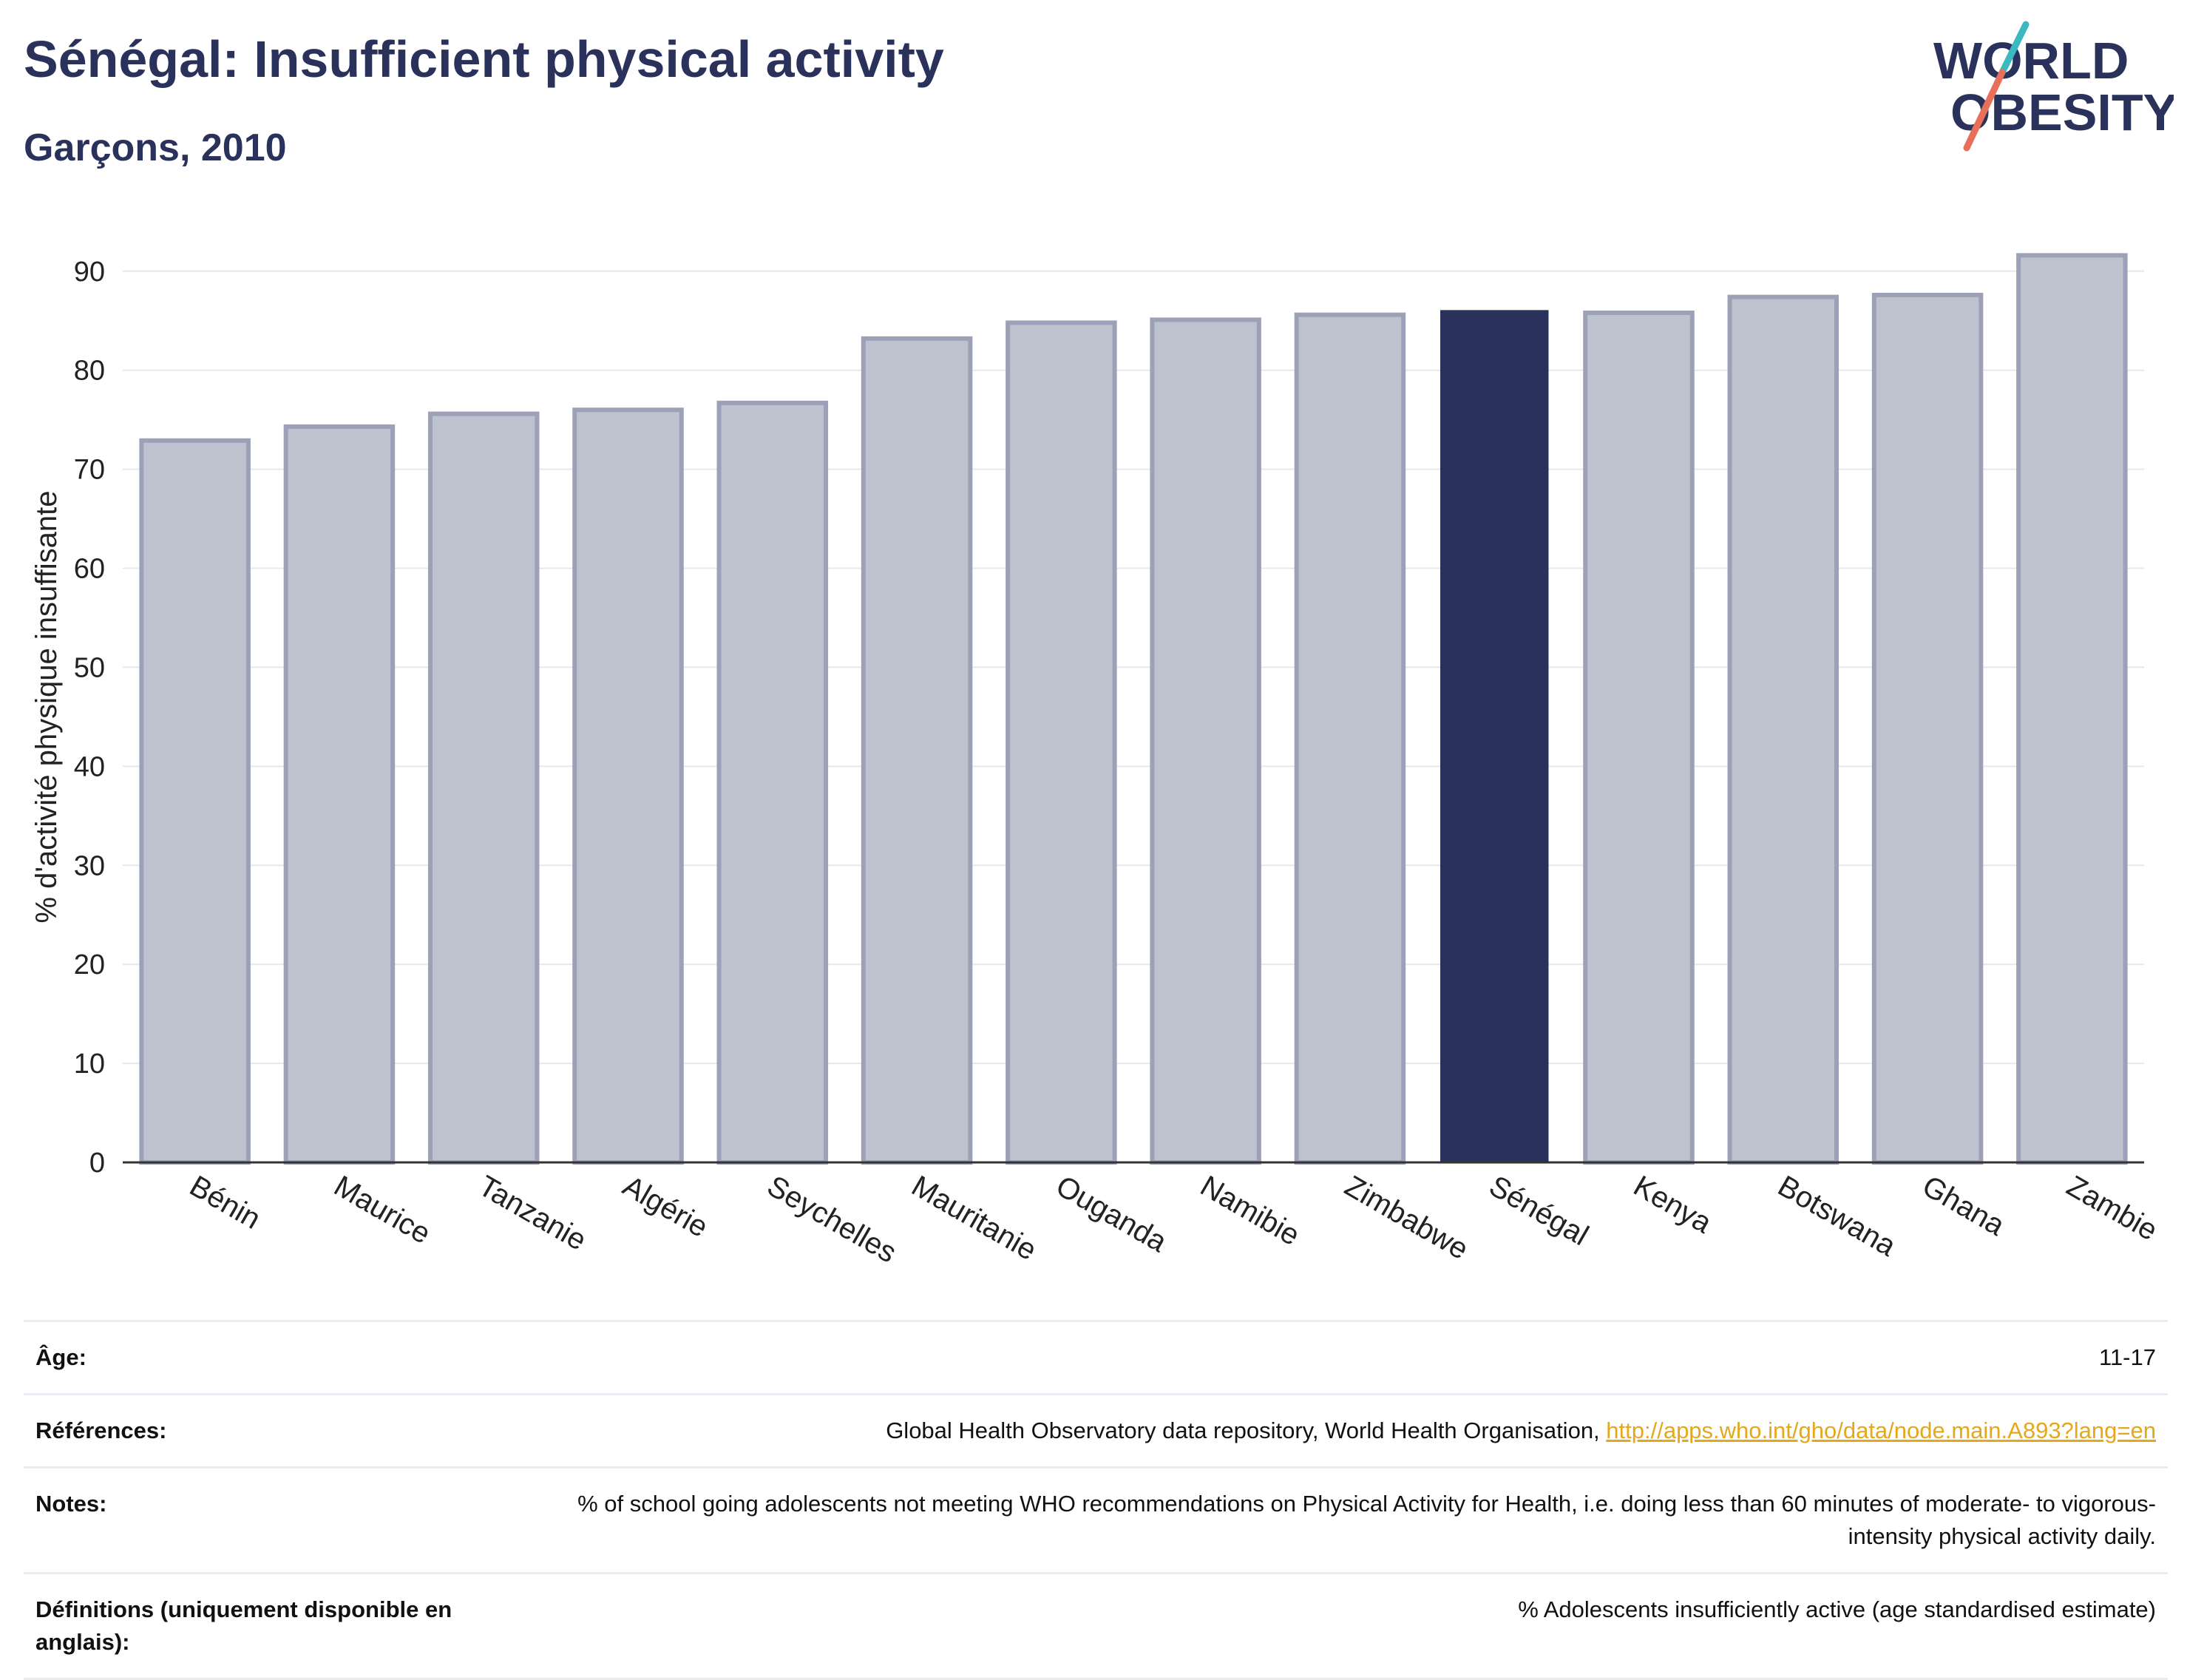 This screenshot has height=1680, width=2187. What do you see at coordinates (89, 767) in the screenshot?
I see `y-tick-label: 40` at bounding box center [89, 767].